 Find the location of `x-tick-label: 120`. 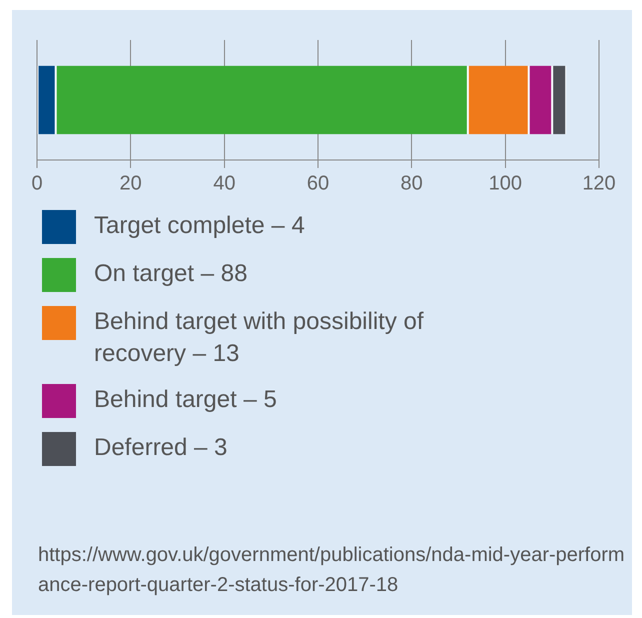

x-tick-label: 120 is located at coordinates (599, 183).